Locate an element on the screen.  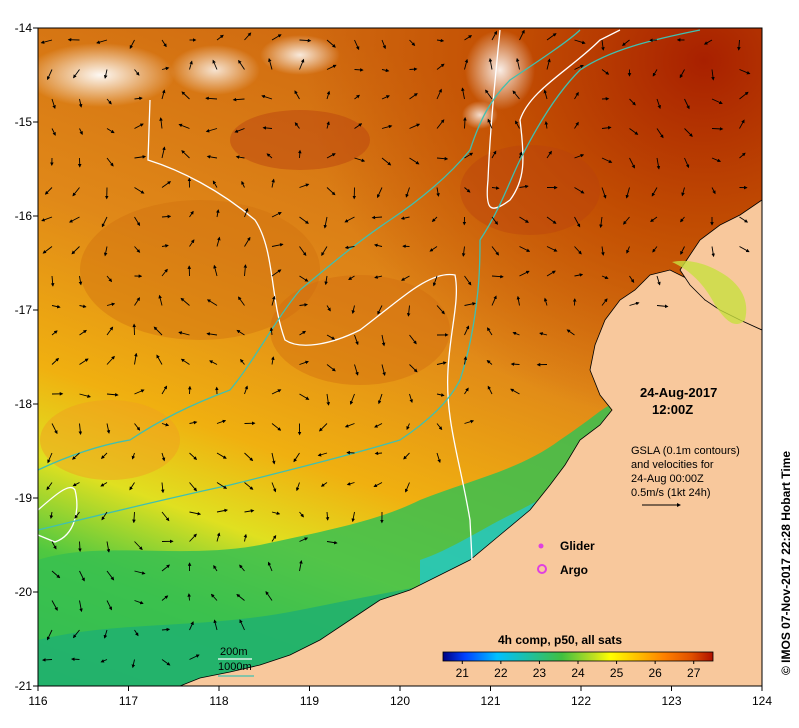
argo-label: Argo is located at coordinates (574, 570).